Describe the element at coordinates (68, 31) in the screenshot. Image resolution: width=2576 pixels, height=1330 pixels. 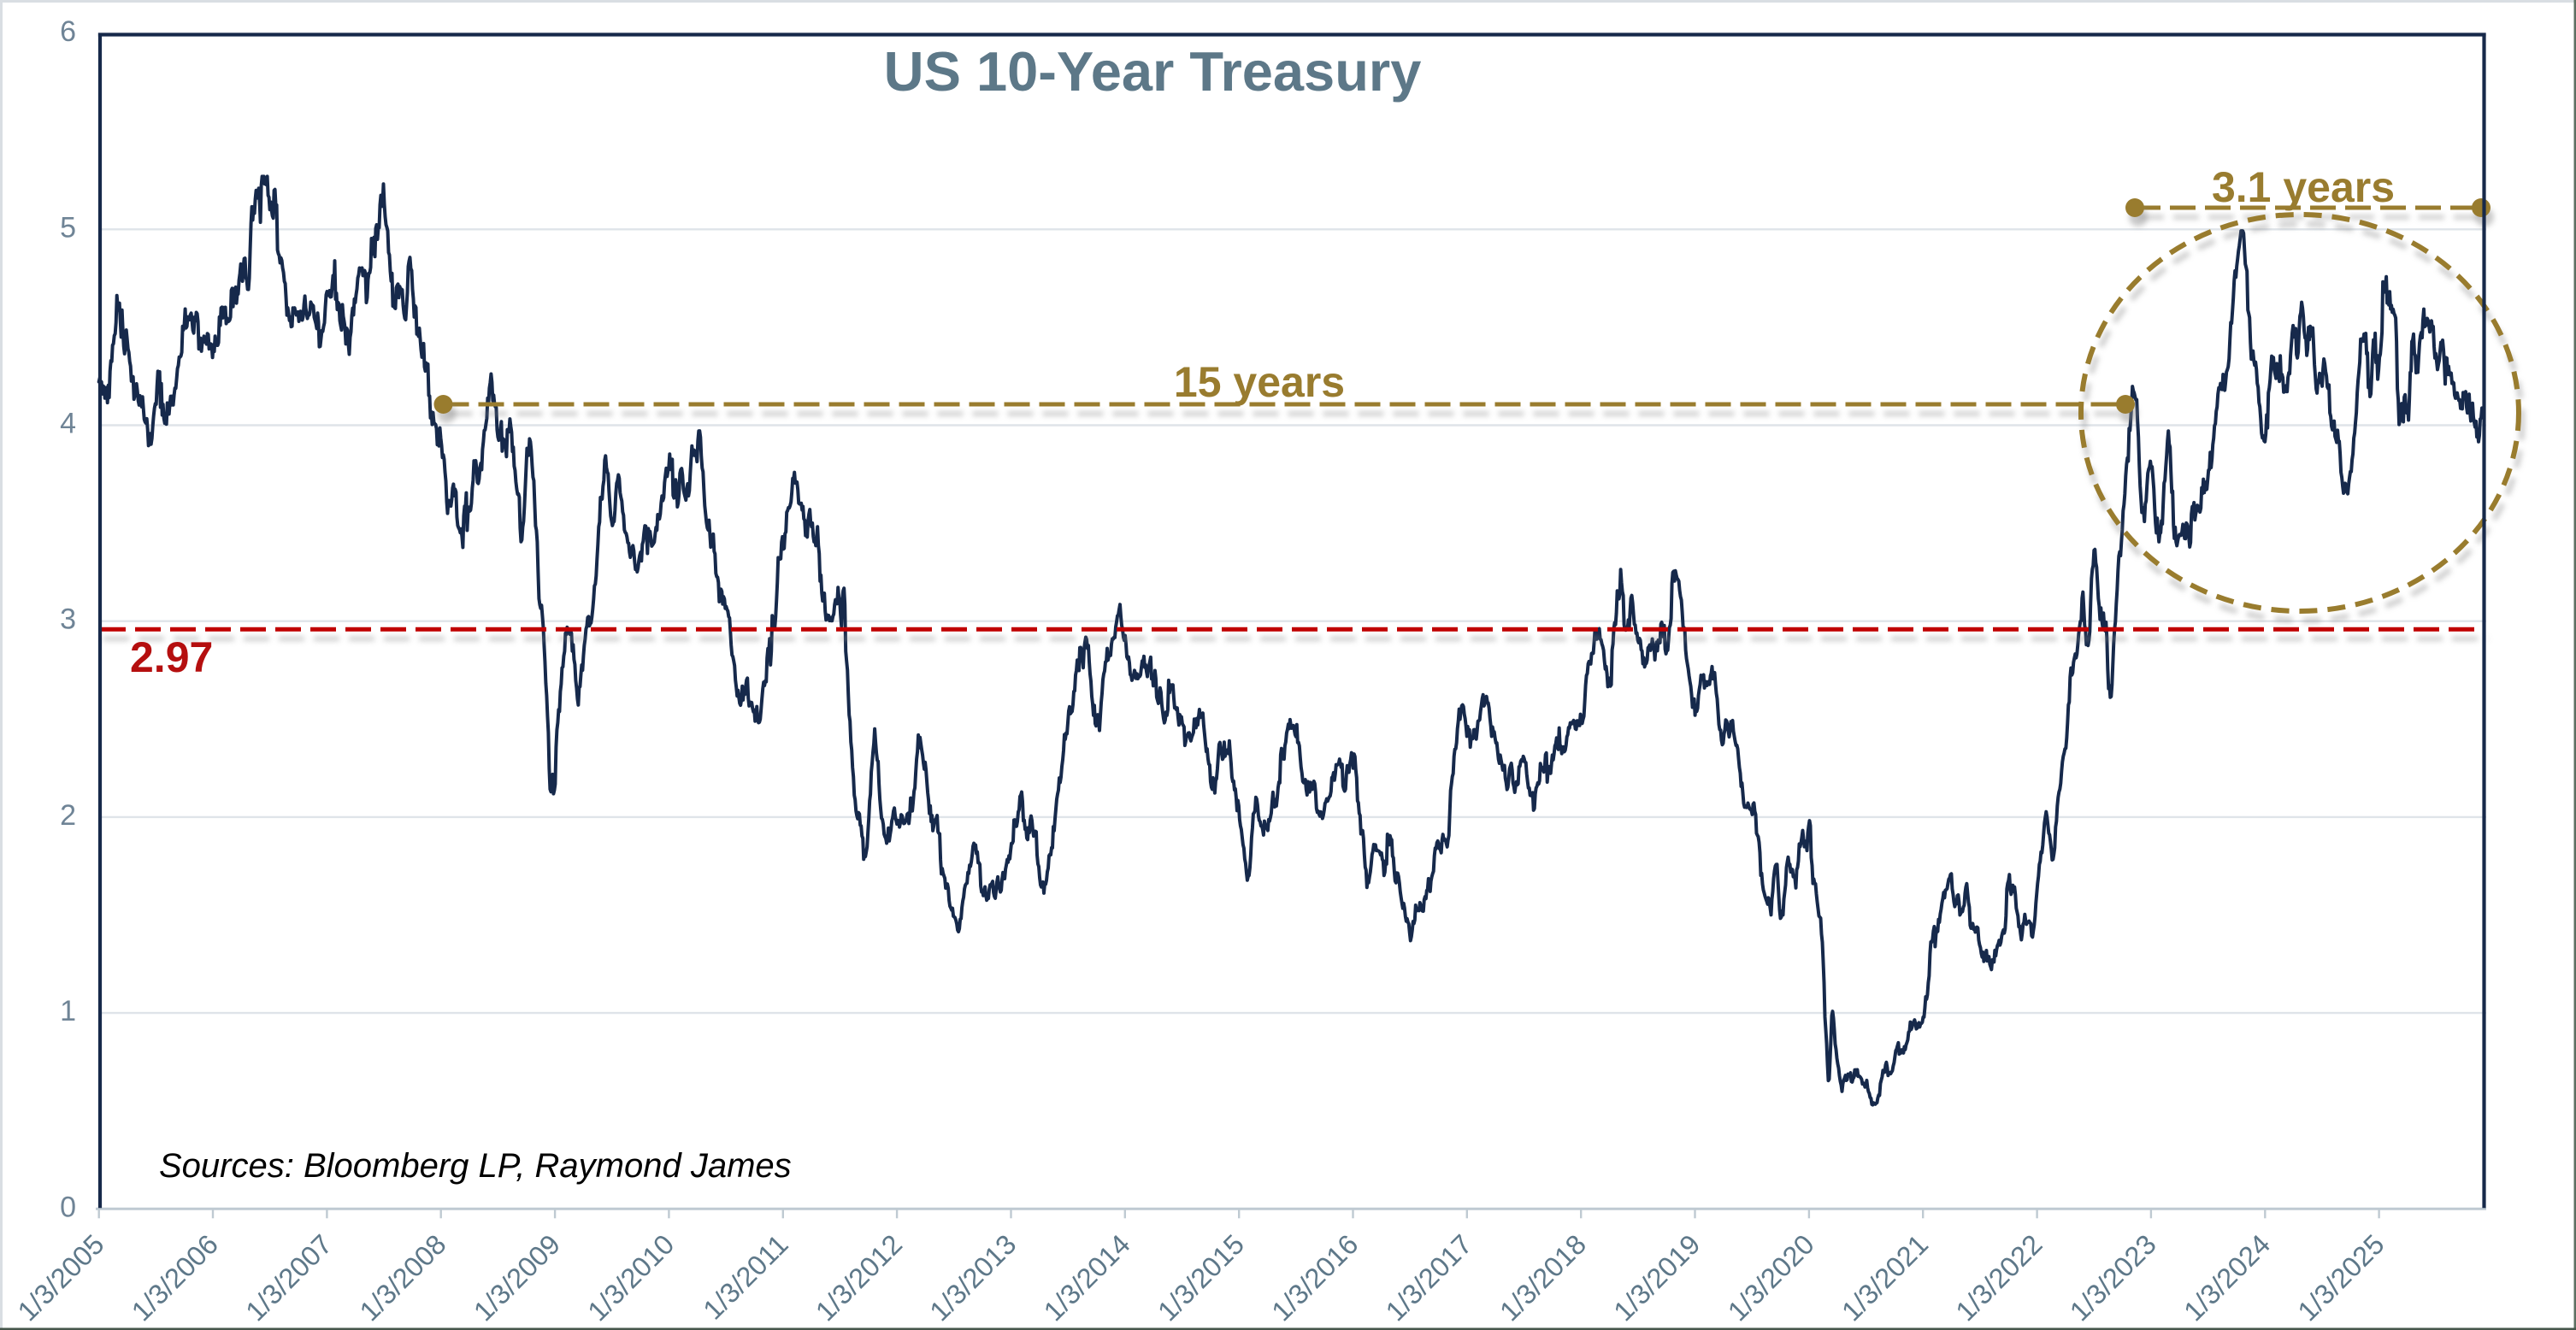
I see `svg-text: 6` at that location.